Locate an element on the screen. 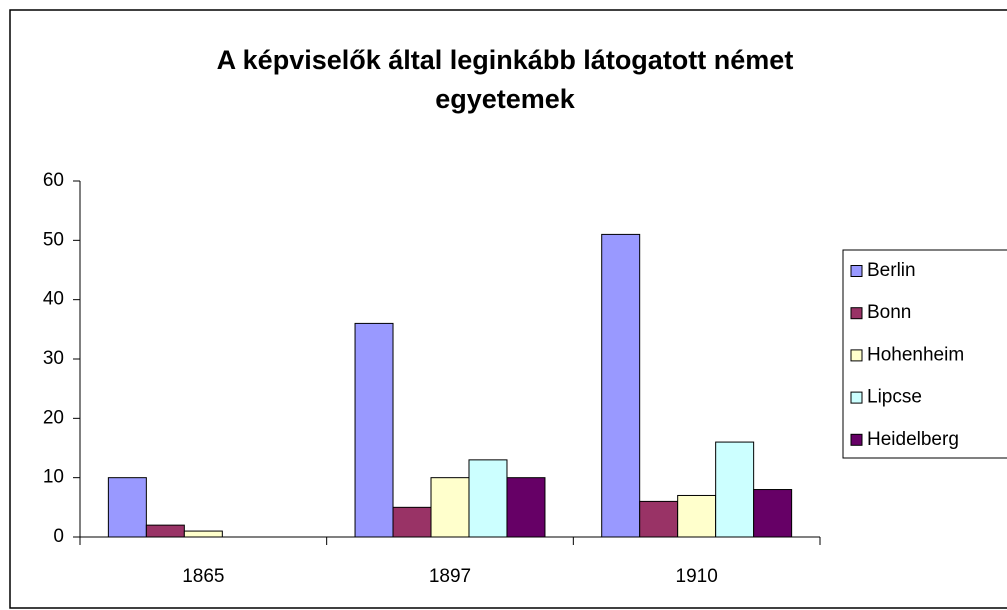 The width and height of the screenshot is (1007, 610). y-tick-label: 50 is located at coordinates (53, 239).